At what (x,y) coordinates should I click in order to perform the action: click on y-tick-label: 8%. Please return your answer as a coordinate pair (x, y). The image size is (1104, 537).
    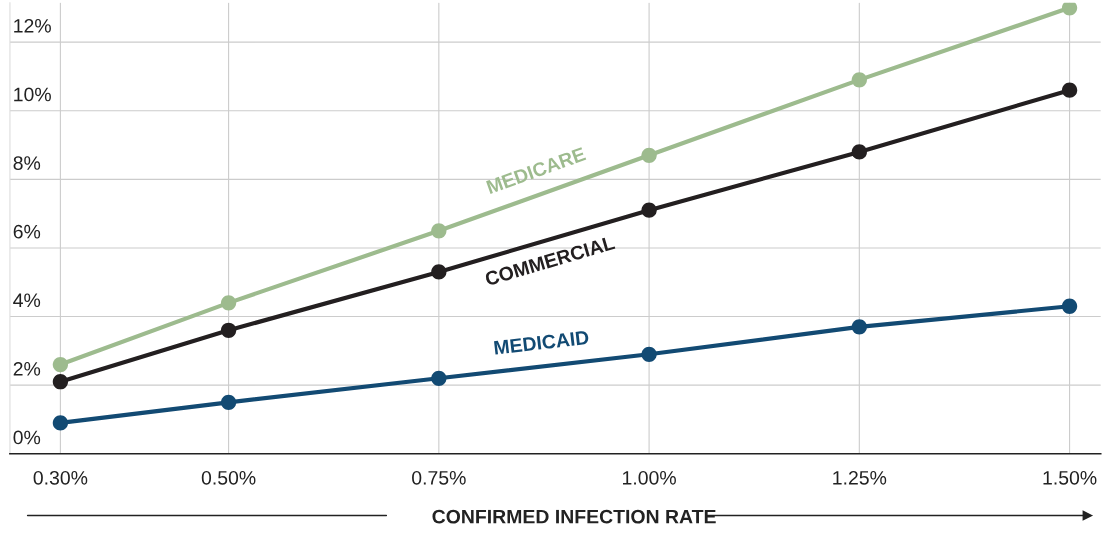
    Looking at the image, I should click on (27, 163).